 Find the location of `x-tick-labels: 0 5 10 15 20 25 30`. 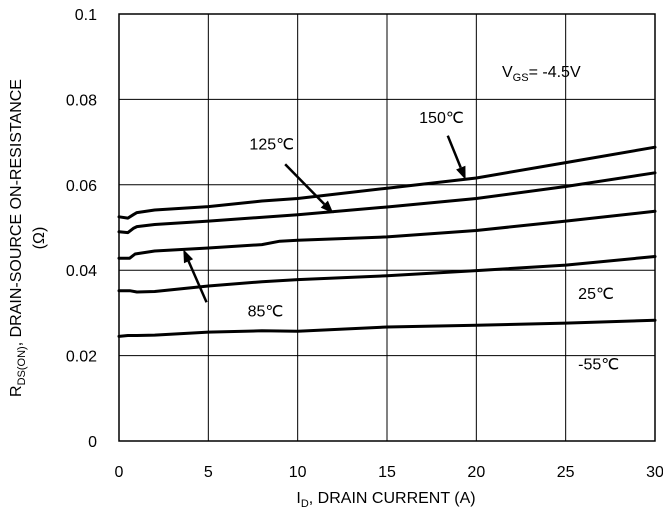

x-tick-labels: 0 5 10 15 20 25 30 is located at coordinates (389, 472).